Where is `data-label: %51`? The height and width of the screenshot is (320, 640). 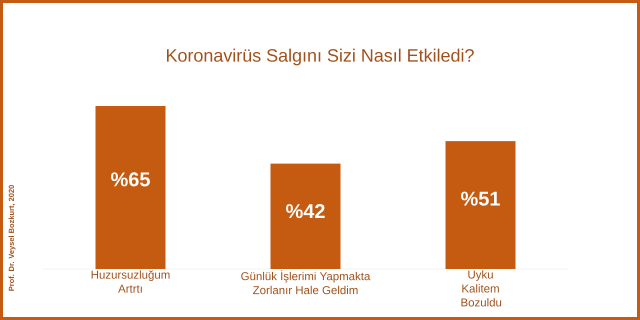
data-label: %51 is located at coordinates (480, 199).